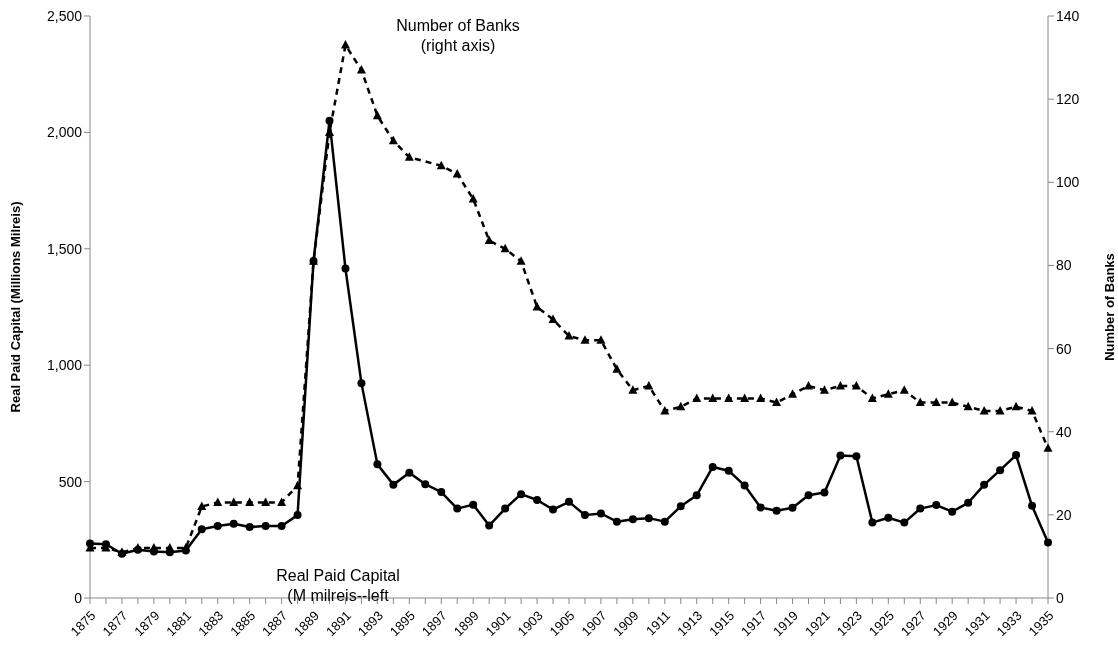  I want to click on y2-tick-label: 80, so click(1064, 265).